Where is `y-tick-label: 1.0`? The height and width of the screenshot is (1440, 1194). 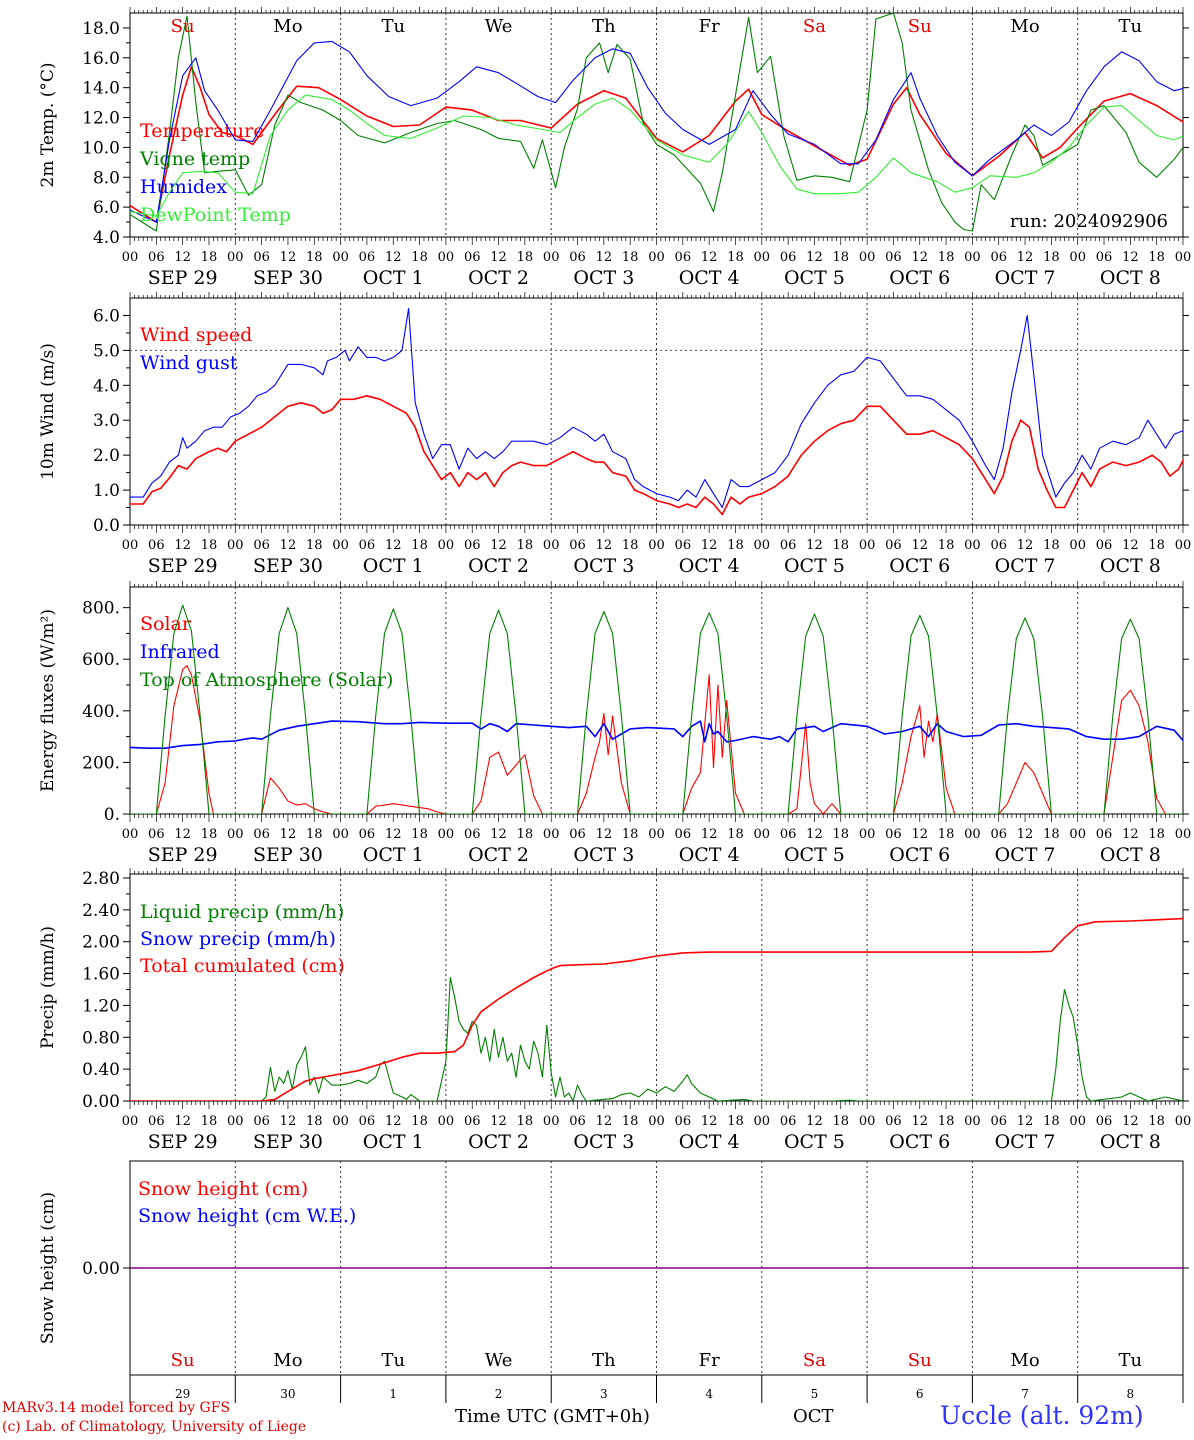
y-tick-label: 1.0 is located at coordinates (106, 491).